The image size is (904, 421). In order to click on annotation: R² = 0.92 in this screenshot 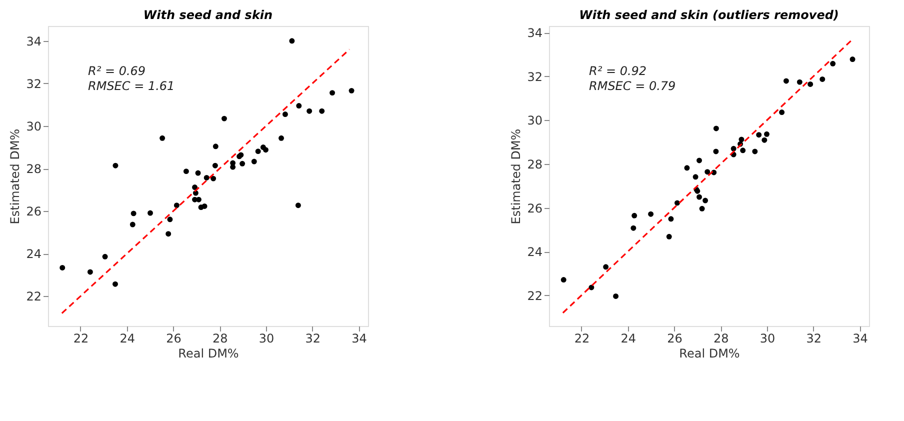, I will do `click(618, 71)`.